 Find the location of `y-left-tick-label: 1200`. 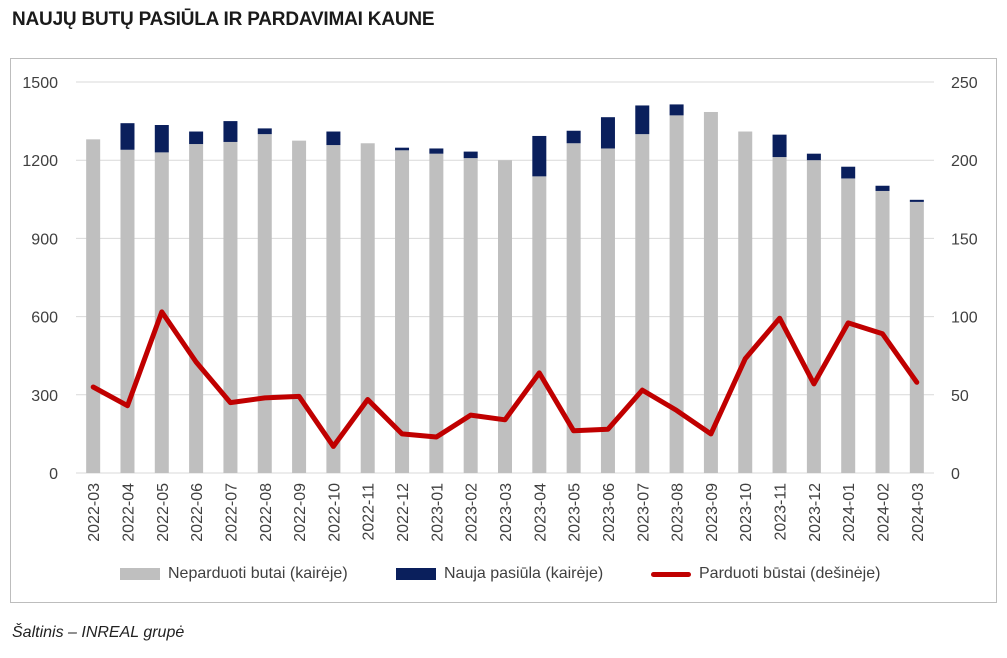

y-left-tick-label: 1200 is located at coordinates (40, 161).